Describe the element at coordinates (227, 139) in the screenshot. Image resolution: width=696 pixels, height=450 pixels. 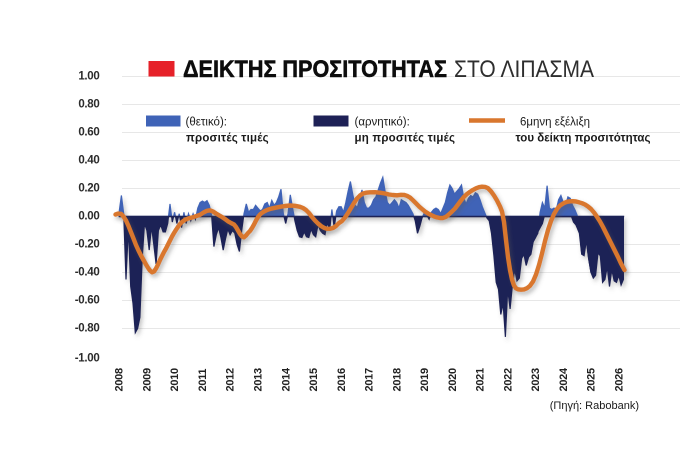
I see `svg-text: προσιτές τιμές` at that location.